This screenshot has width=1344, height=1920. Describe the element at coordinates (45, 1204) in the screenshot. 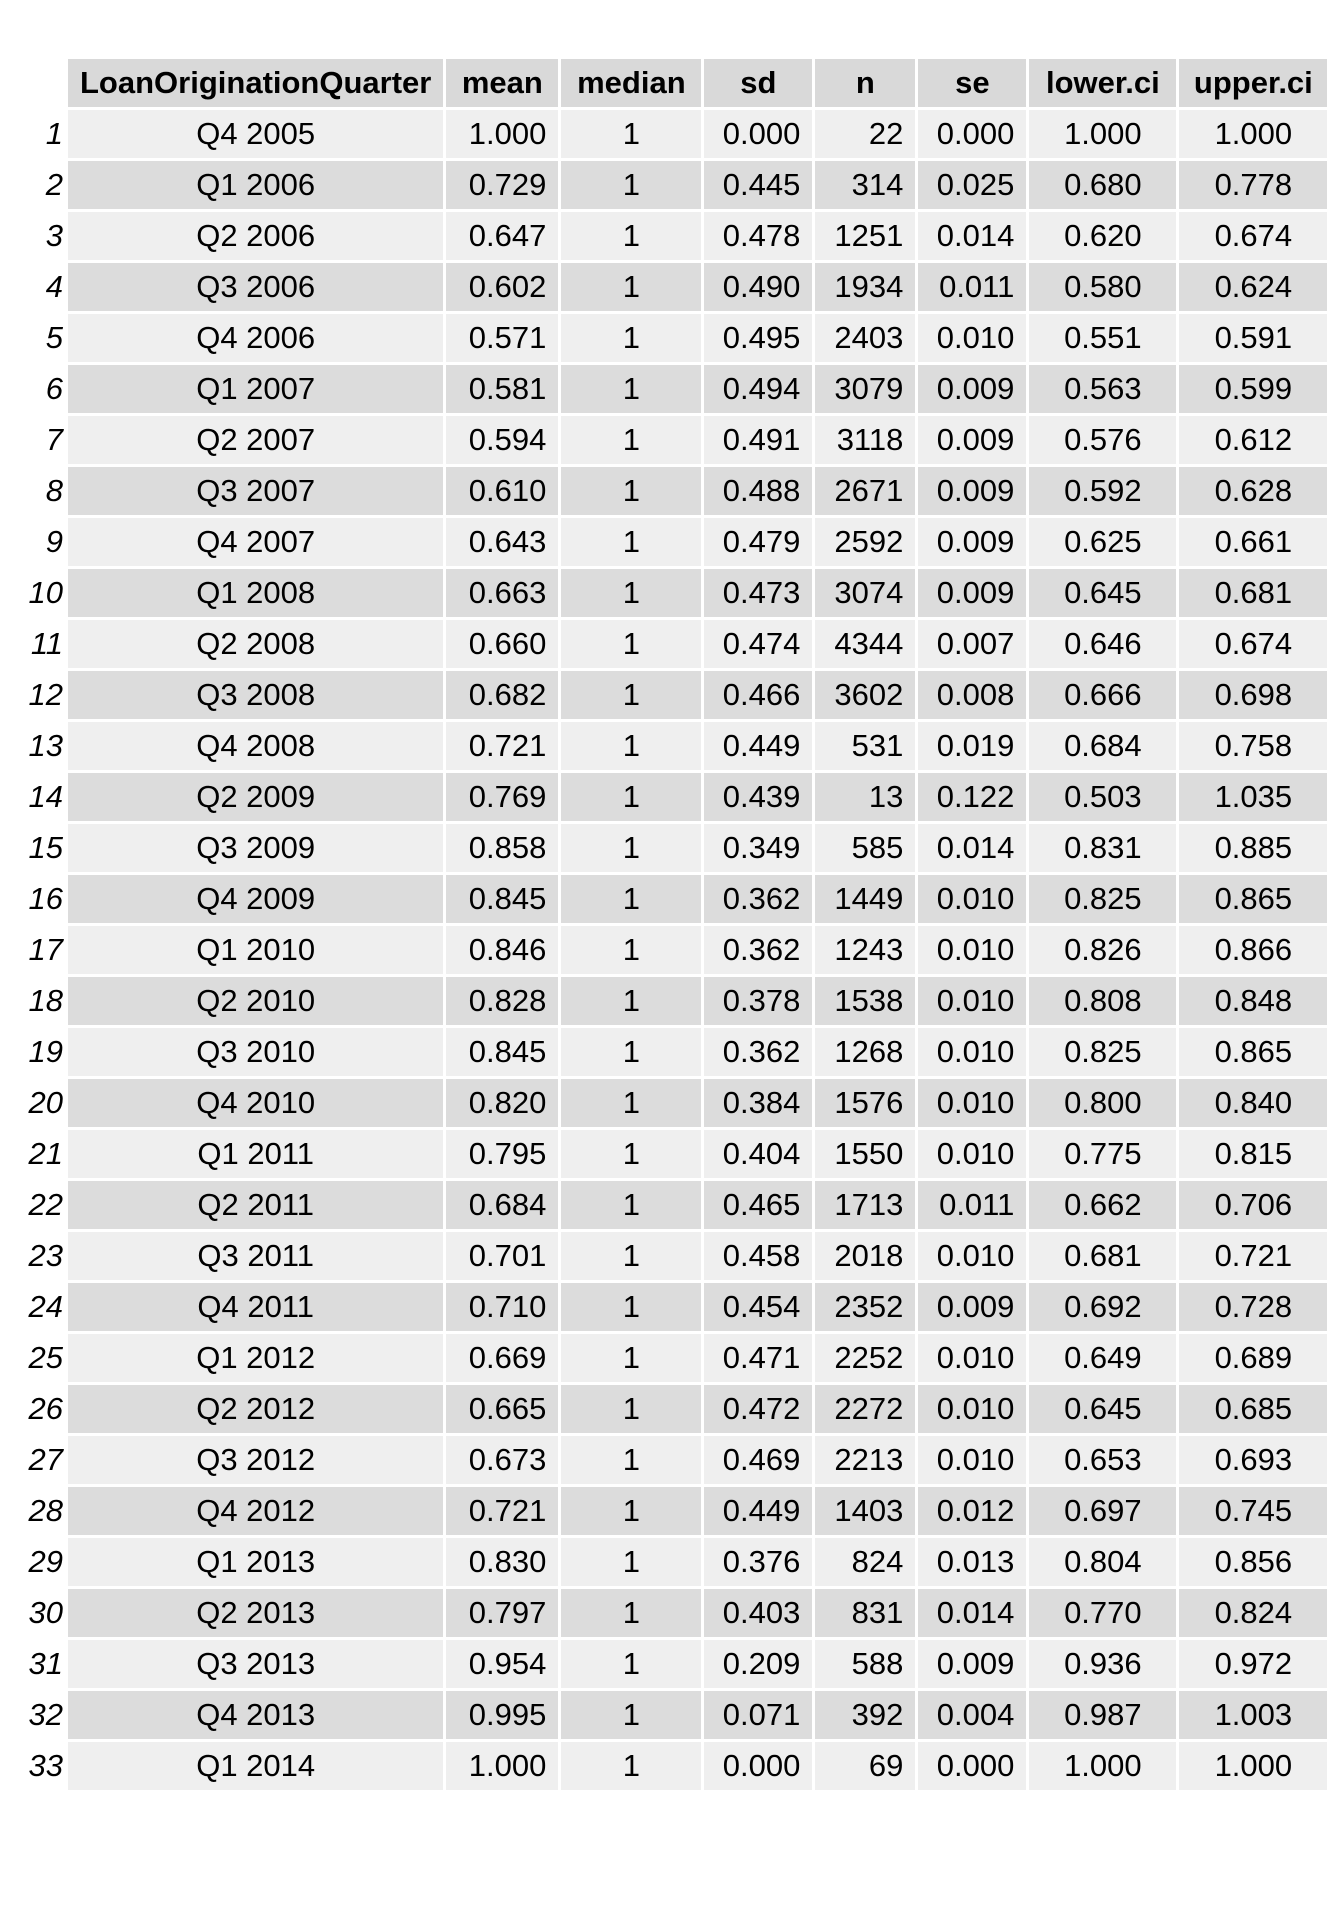

I see `row-index: 22` at that location.